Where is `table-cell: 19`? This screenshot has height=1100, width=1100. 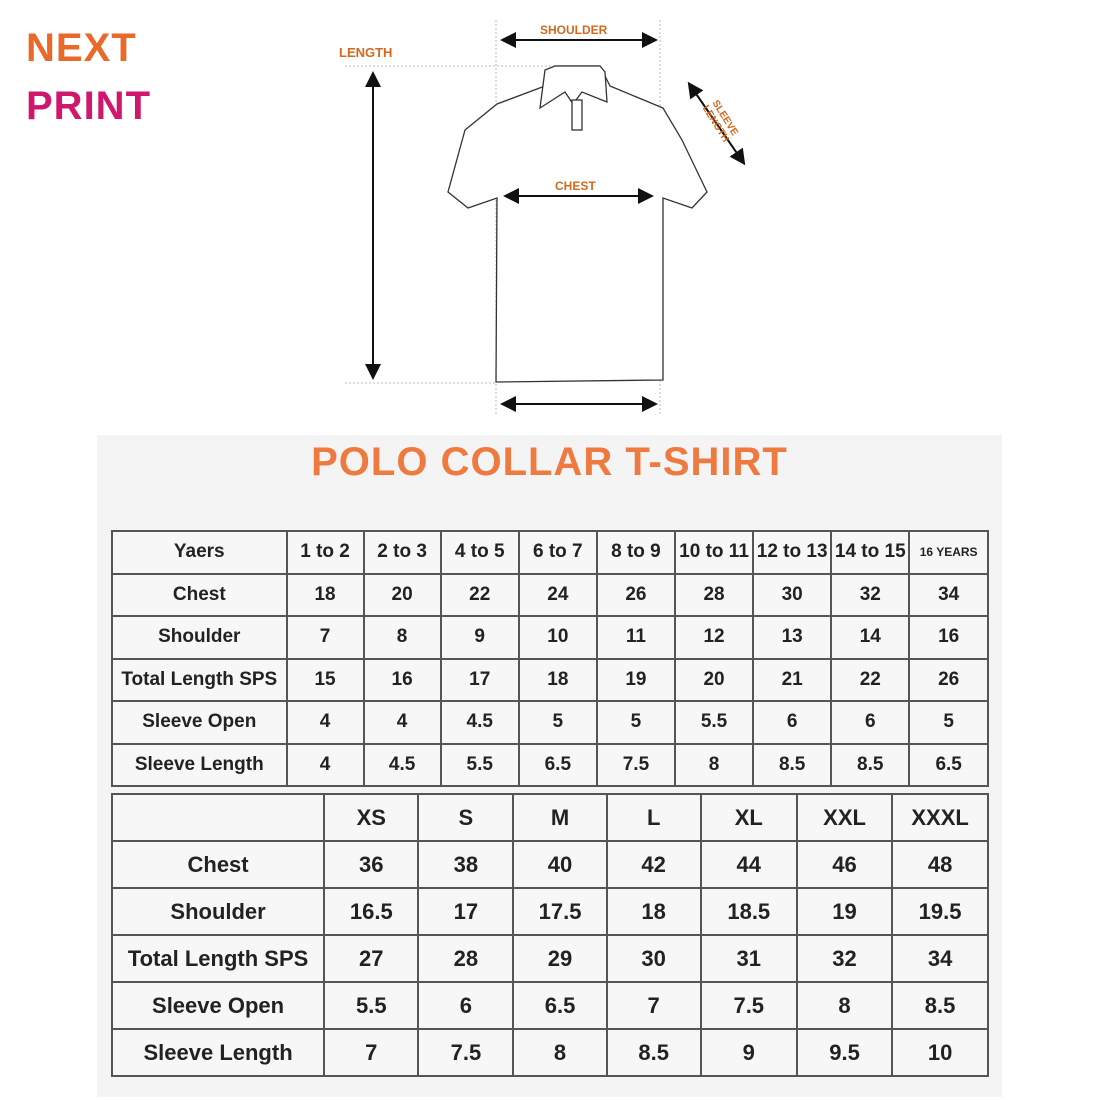
table-cell: 19 is located at coordinates (844, 911).